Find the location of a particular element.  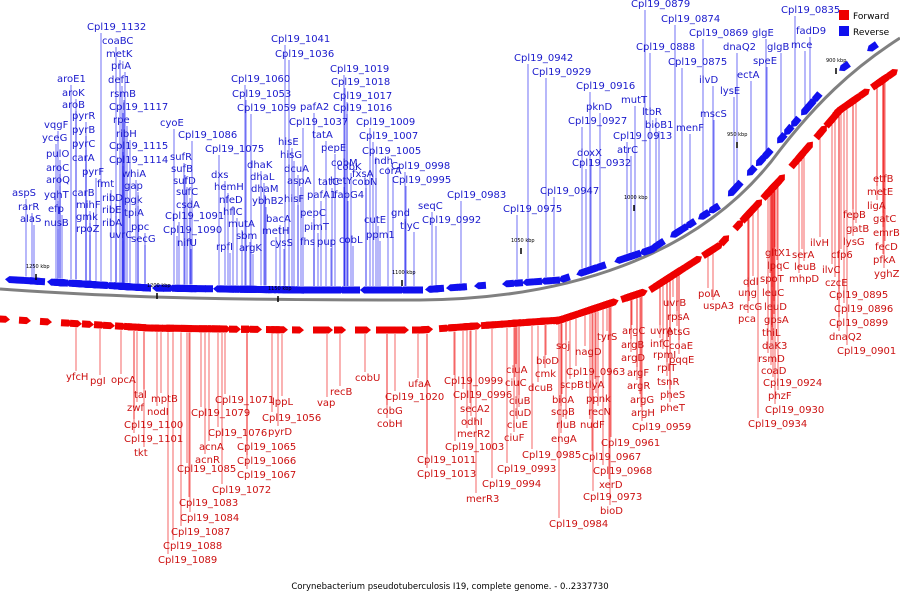

gene-label-reverse: secG is located at coordinates (143, 239).